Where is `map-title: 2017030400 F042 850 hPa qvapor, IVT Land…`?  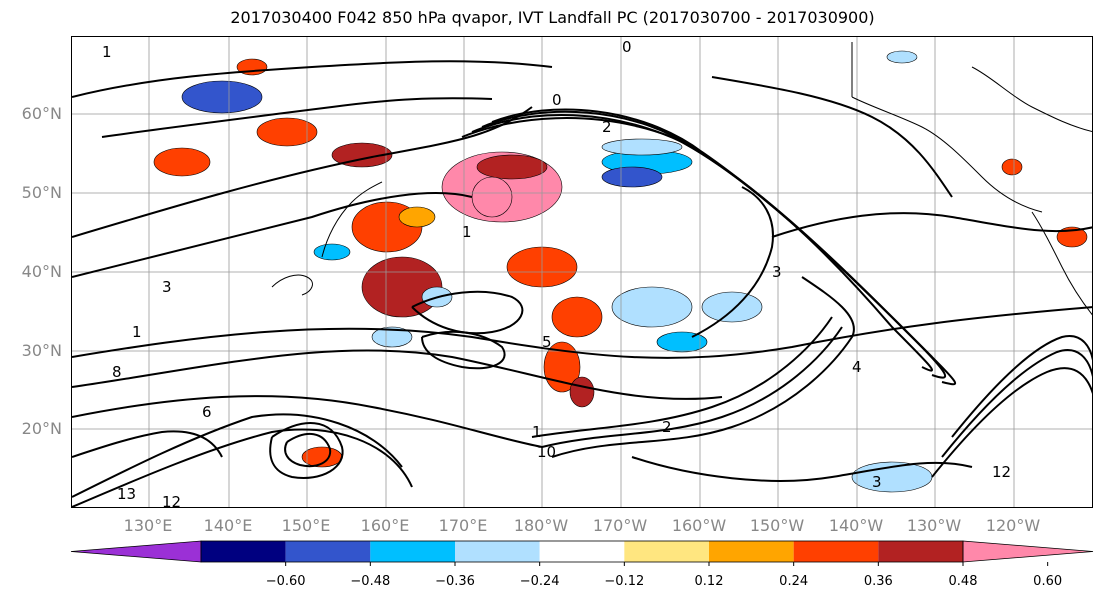 map-title: 2017030400 F042 850 hPa qvapor, IVT Land… is located at coordinates (552, 17).